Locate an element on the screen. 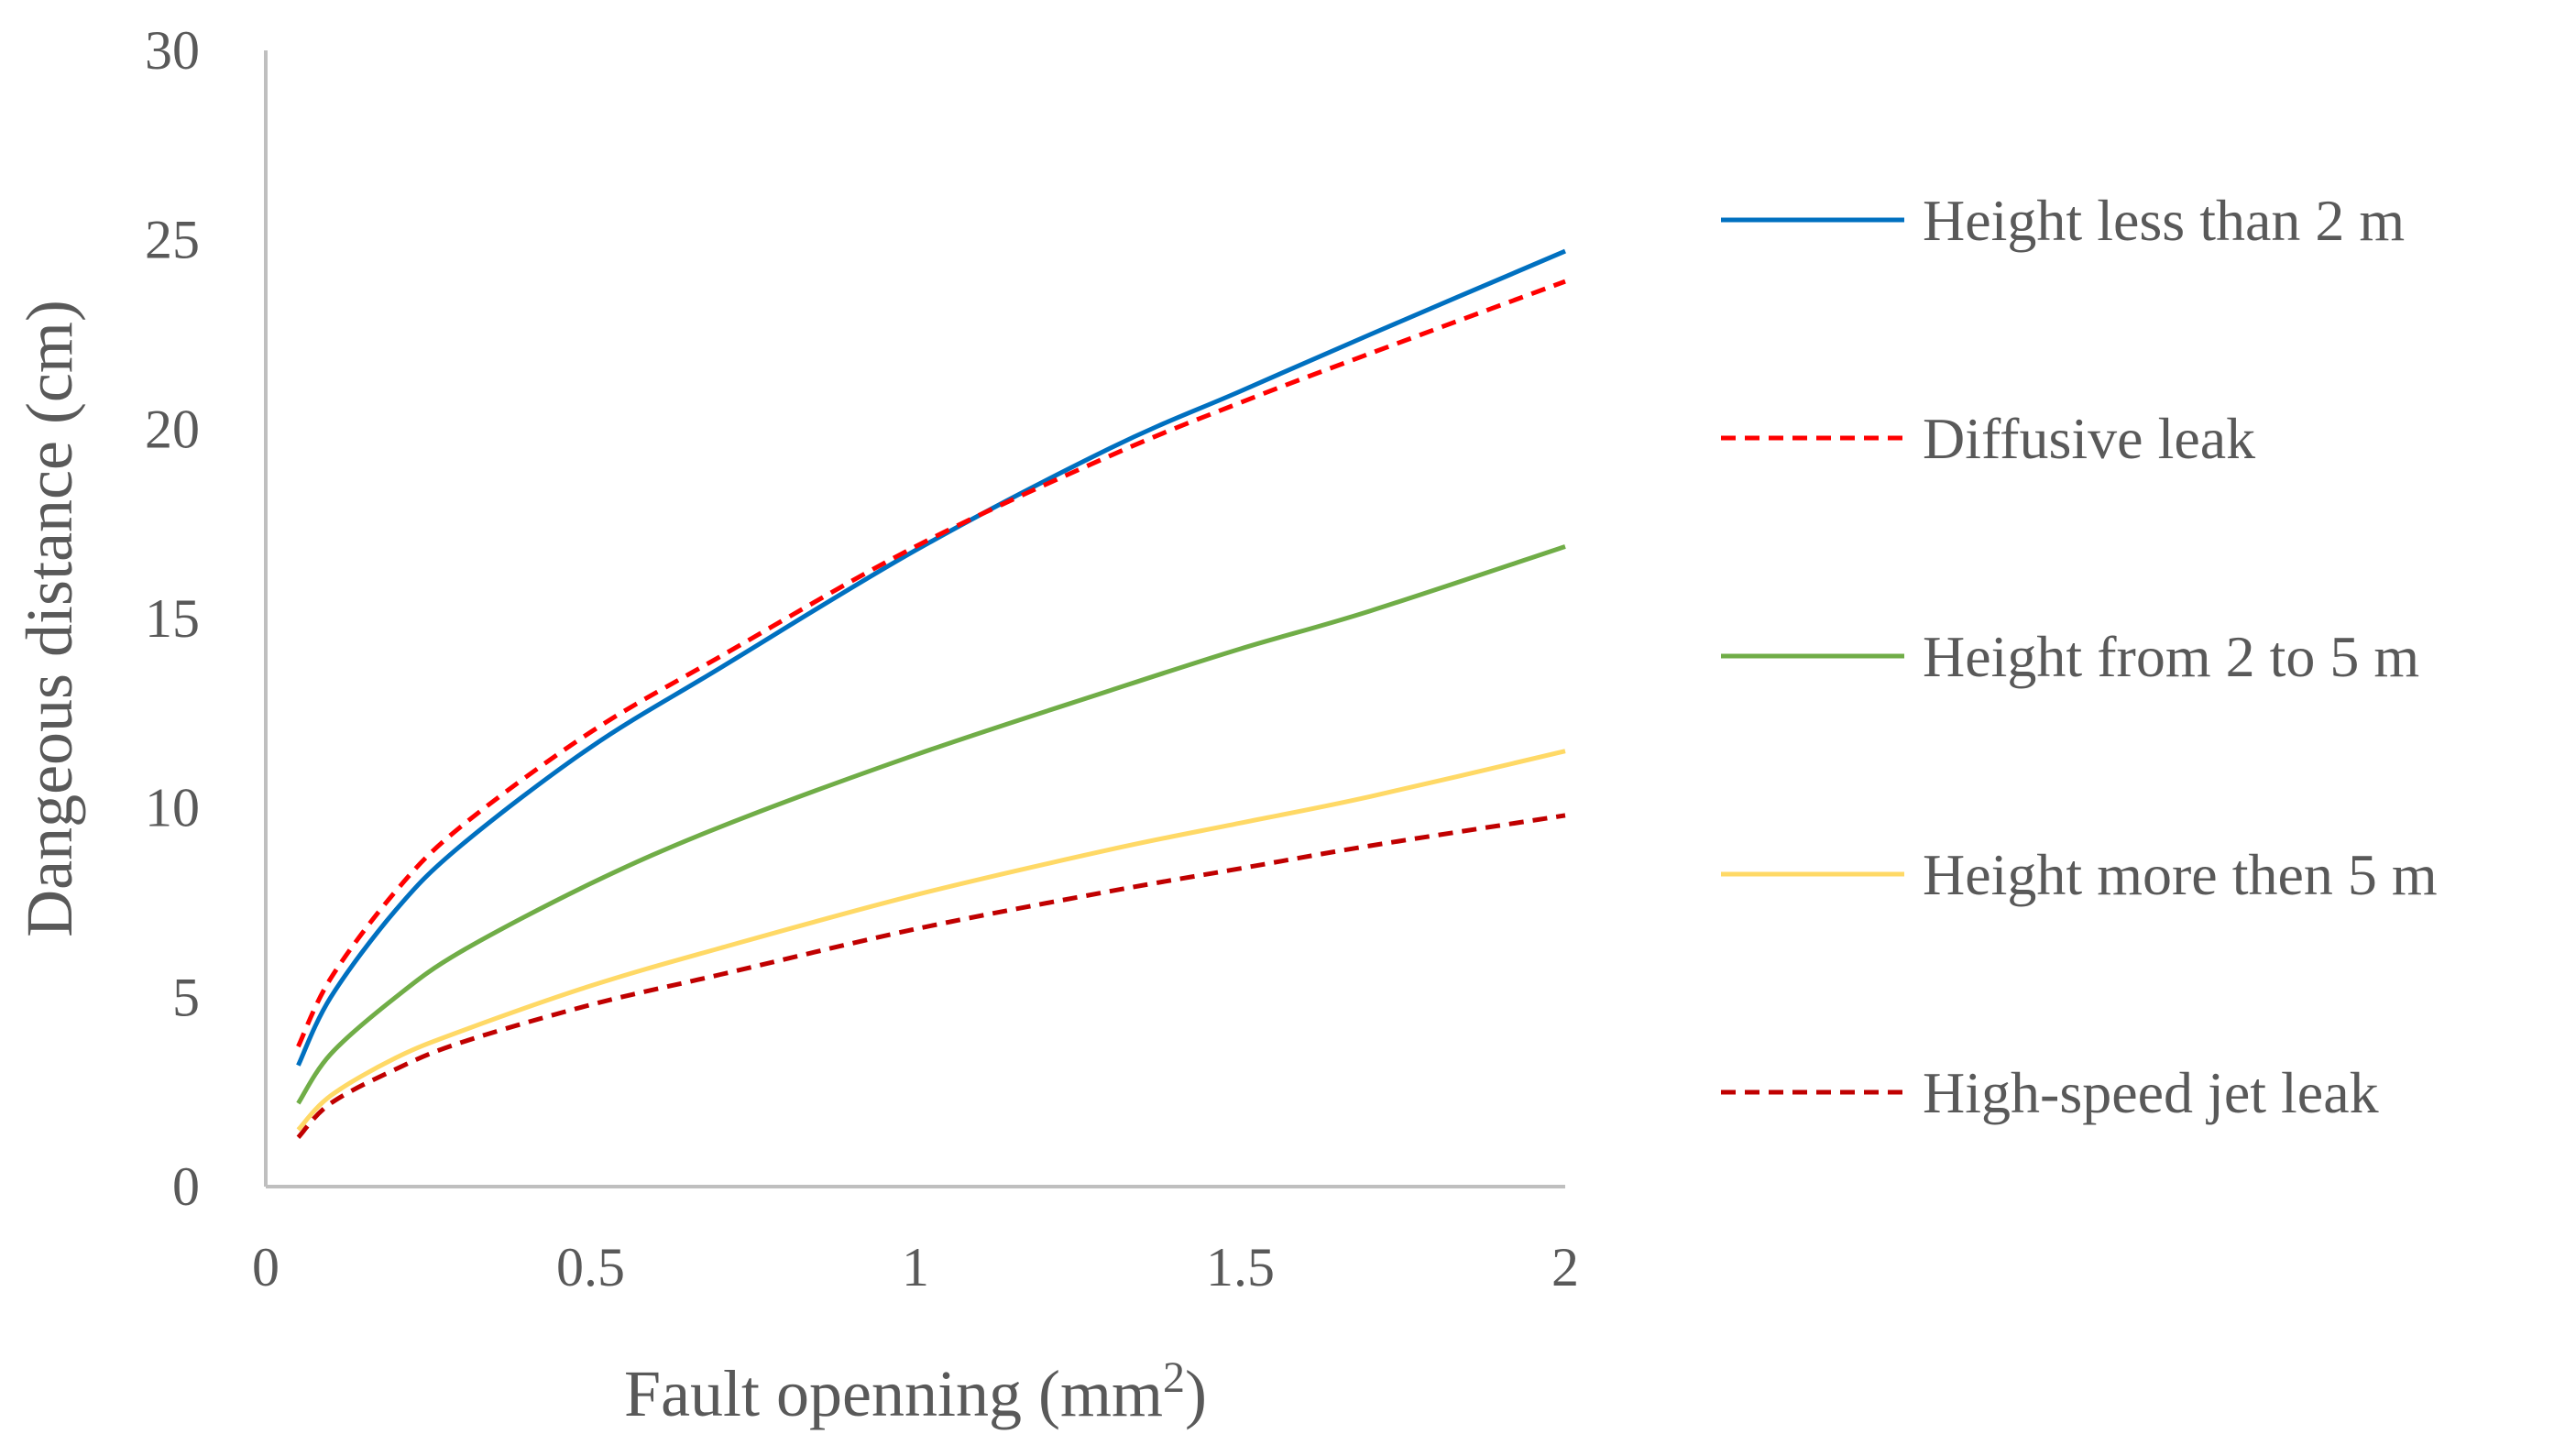  x-axis-title: Fault openning (mm2) is located at coordinates (915, 1391).